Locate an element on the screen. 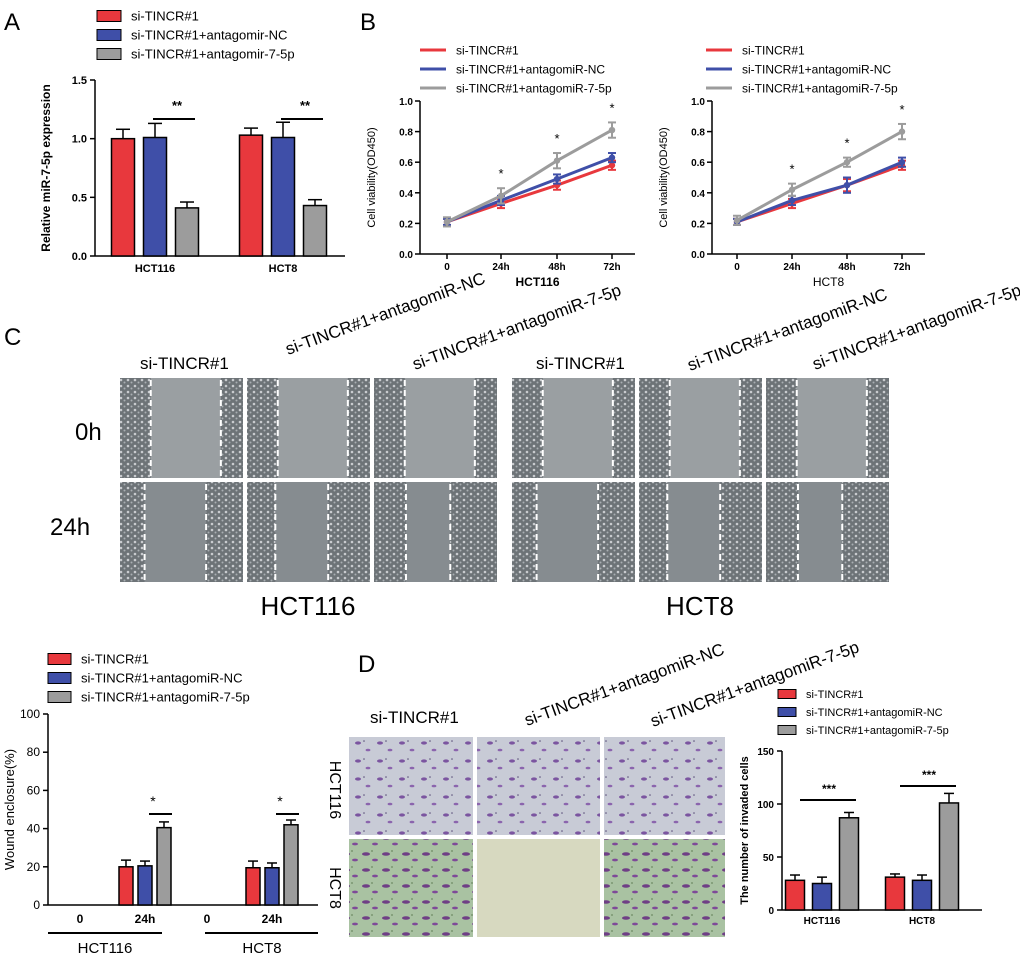 The image size is (1020, 960). column-label: si-TINCR#1 is located at coordinates (184, 363).